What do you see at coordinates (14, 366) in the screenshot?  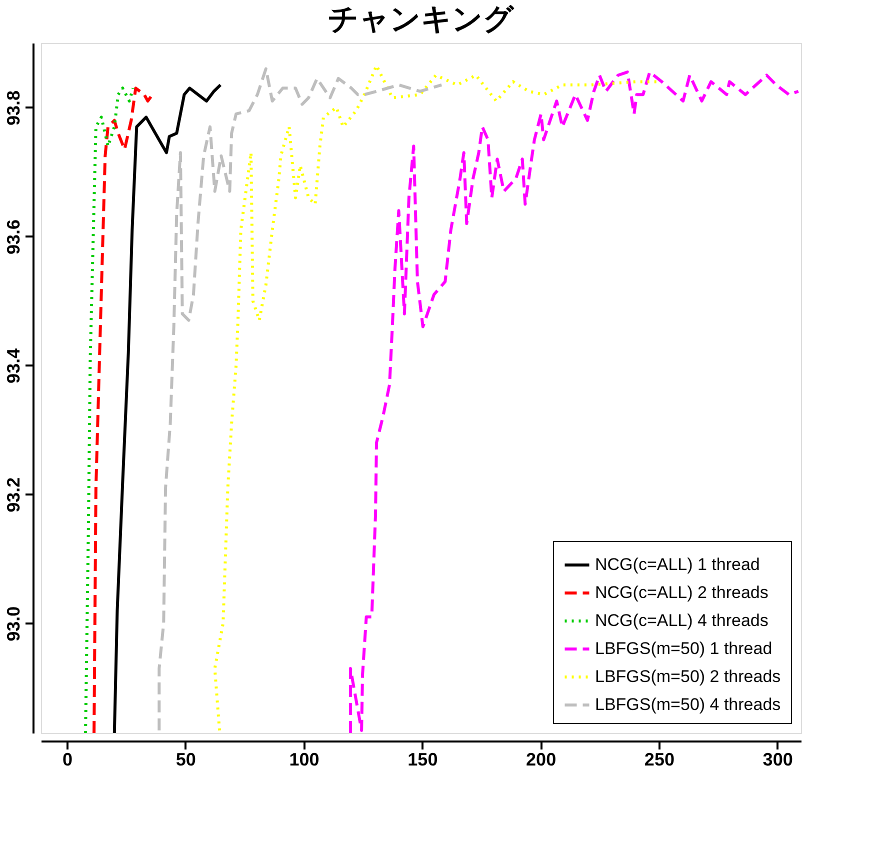 I see `y-tick-label: 93.4` at bounding box center [14, 366].